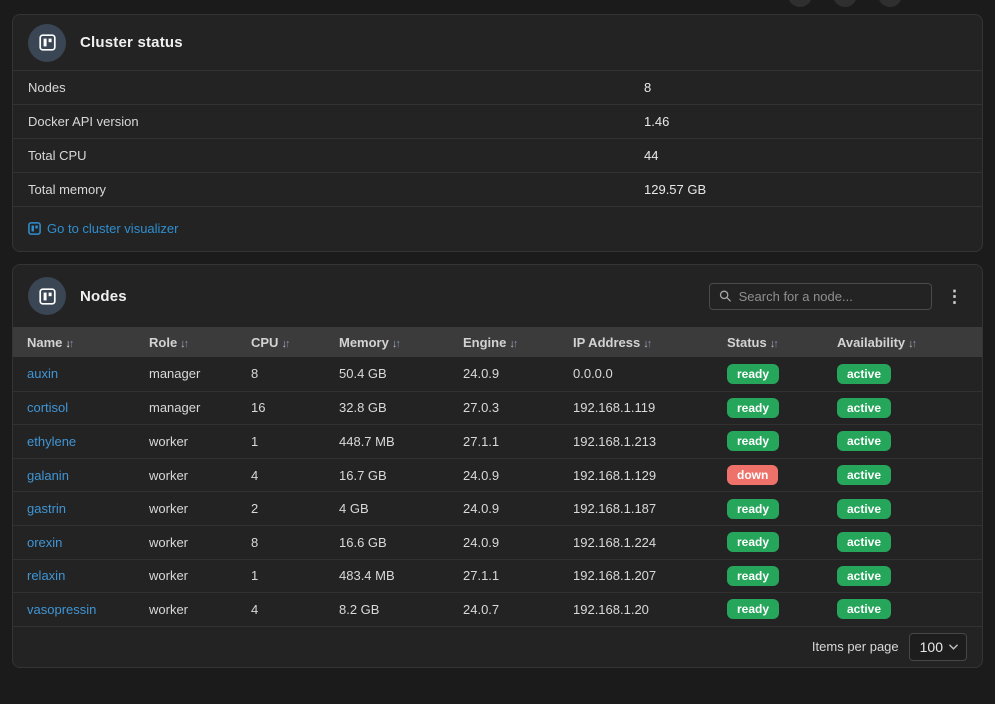  Describe the element at coordinates (497, 42) in the screenshot. I see `cluster-status-header: Cluster status` at that location.